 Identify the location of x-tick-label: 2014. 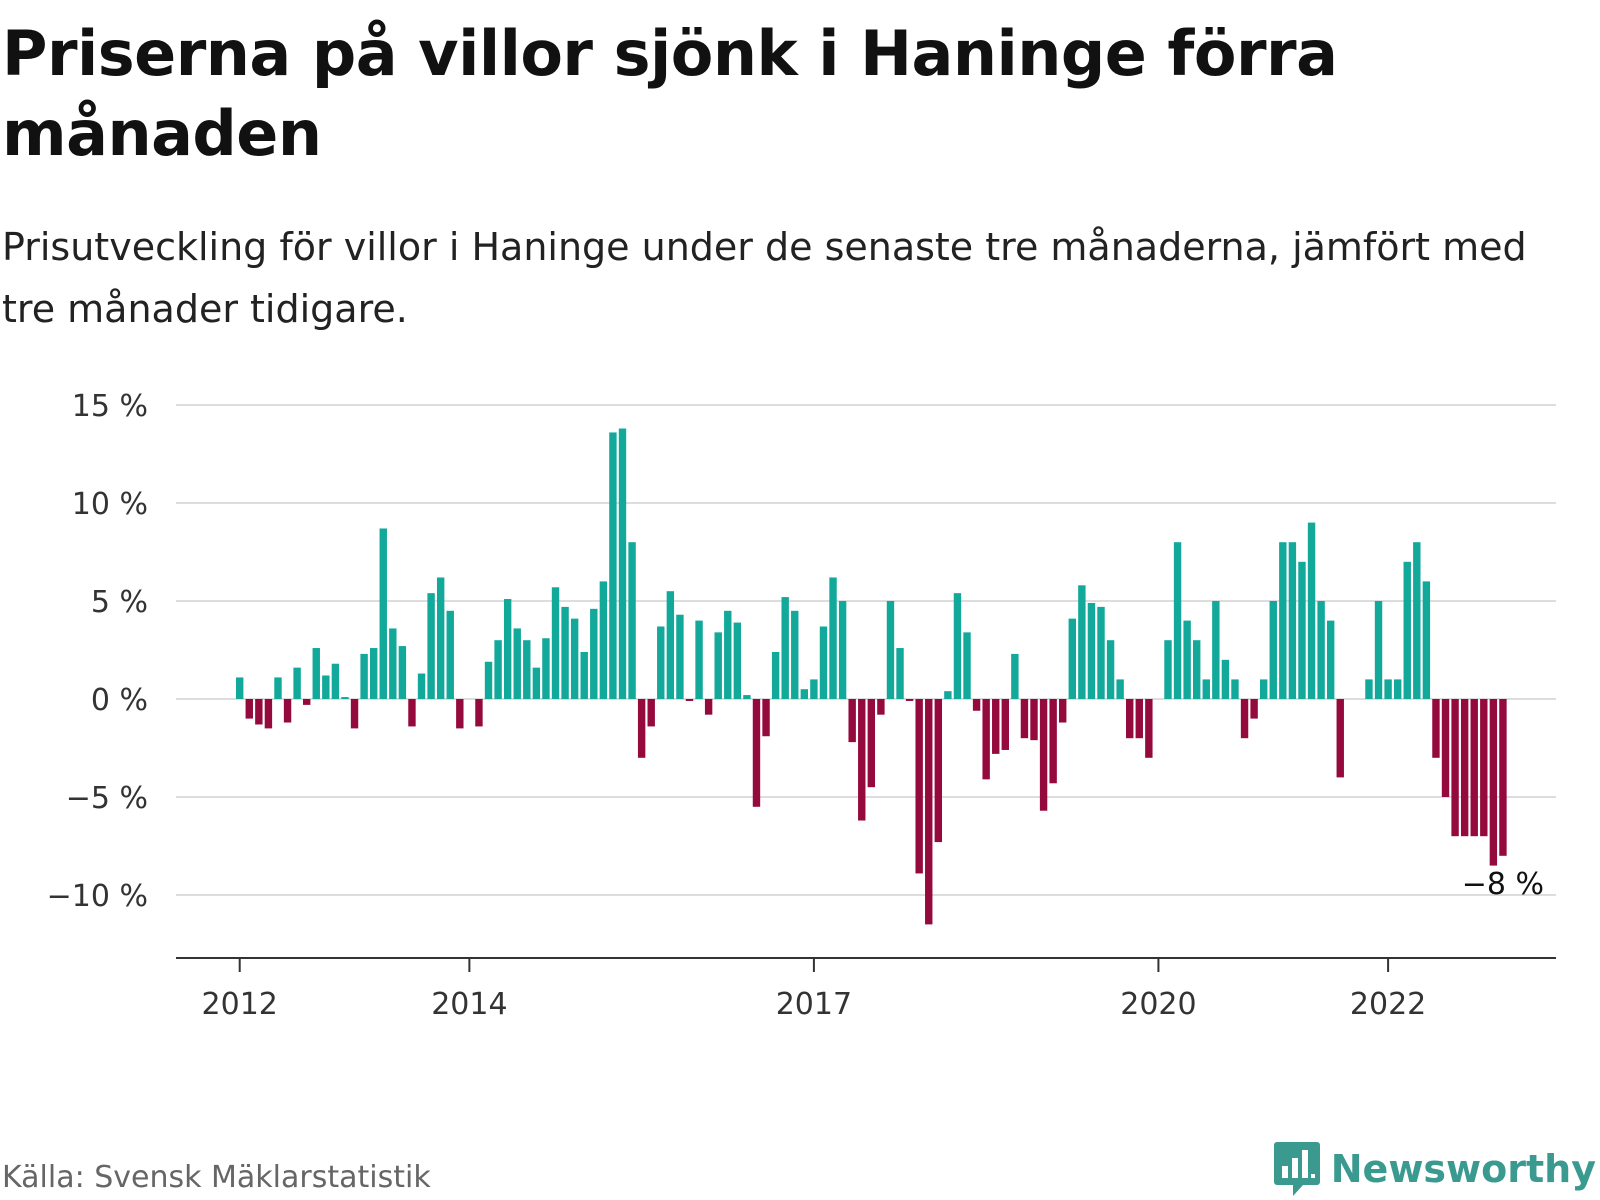
(469, 1003).